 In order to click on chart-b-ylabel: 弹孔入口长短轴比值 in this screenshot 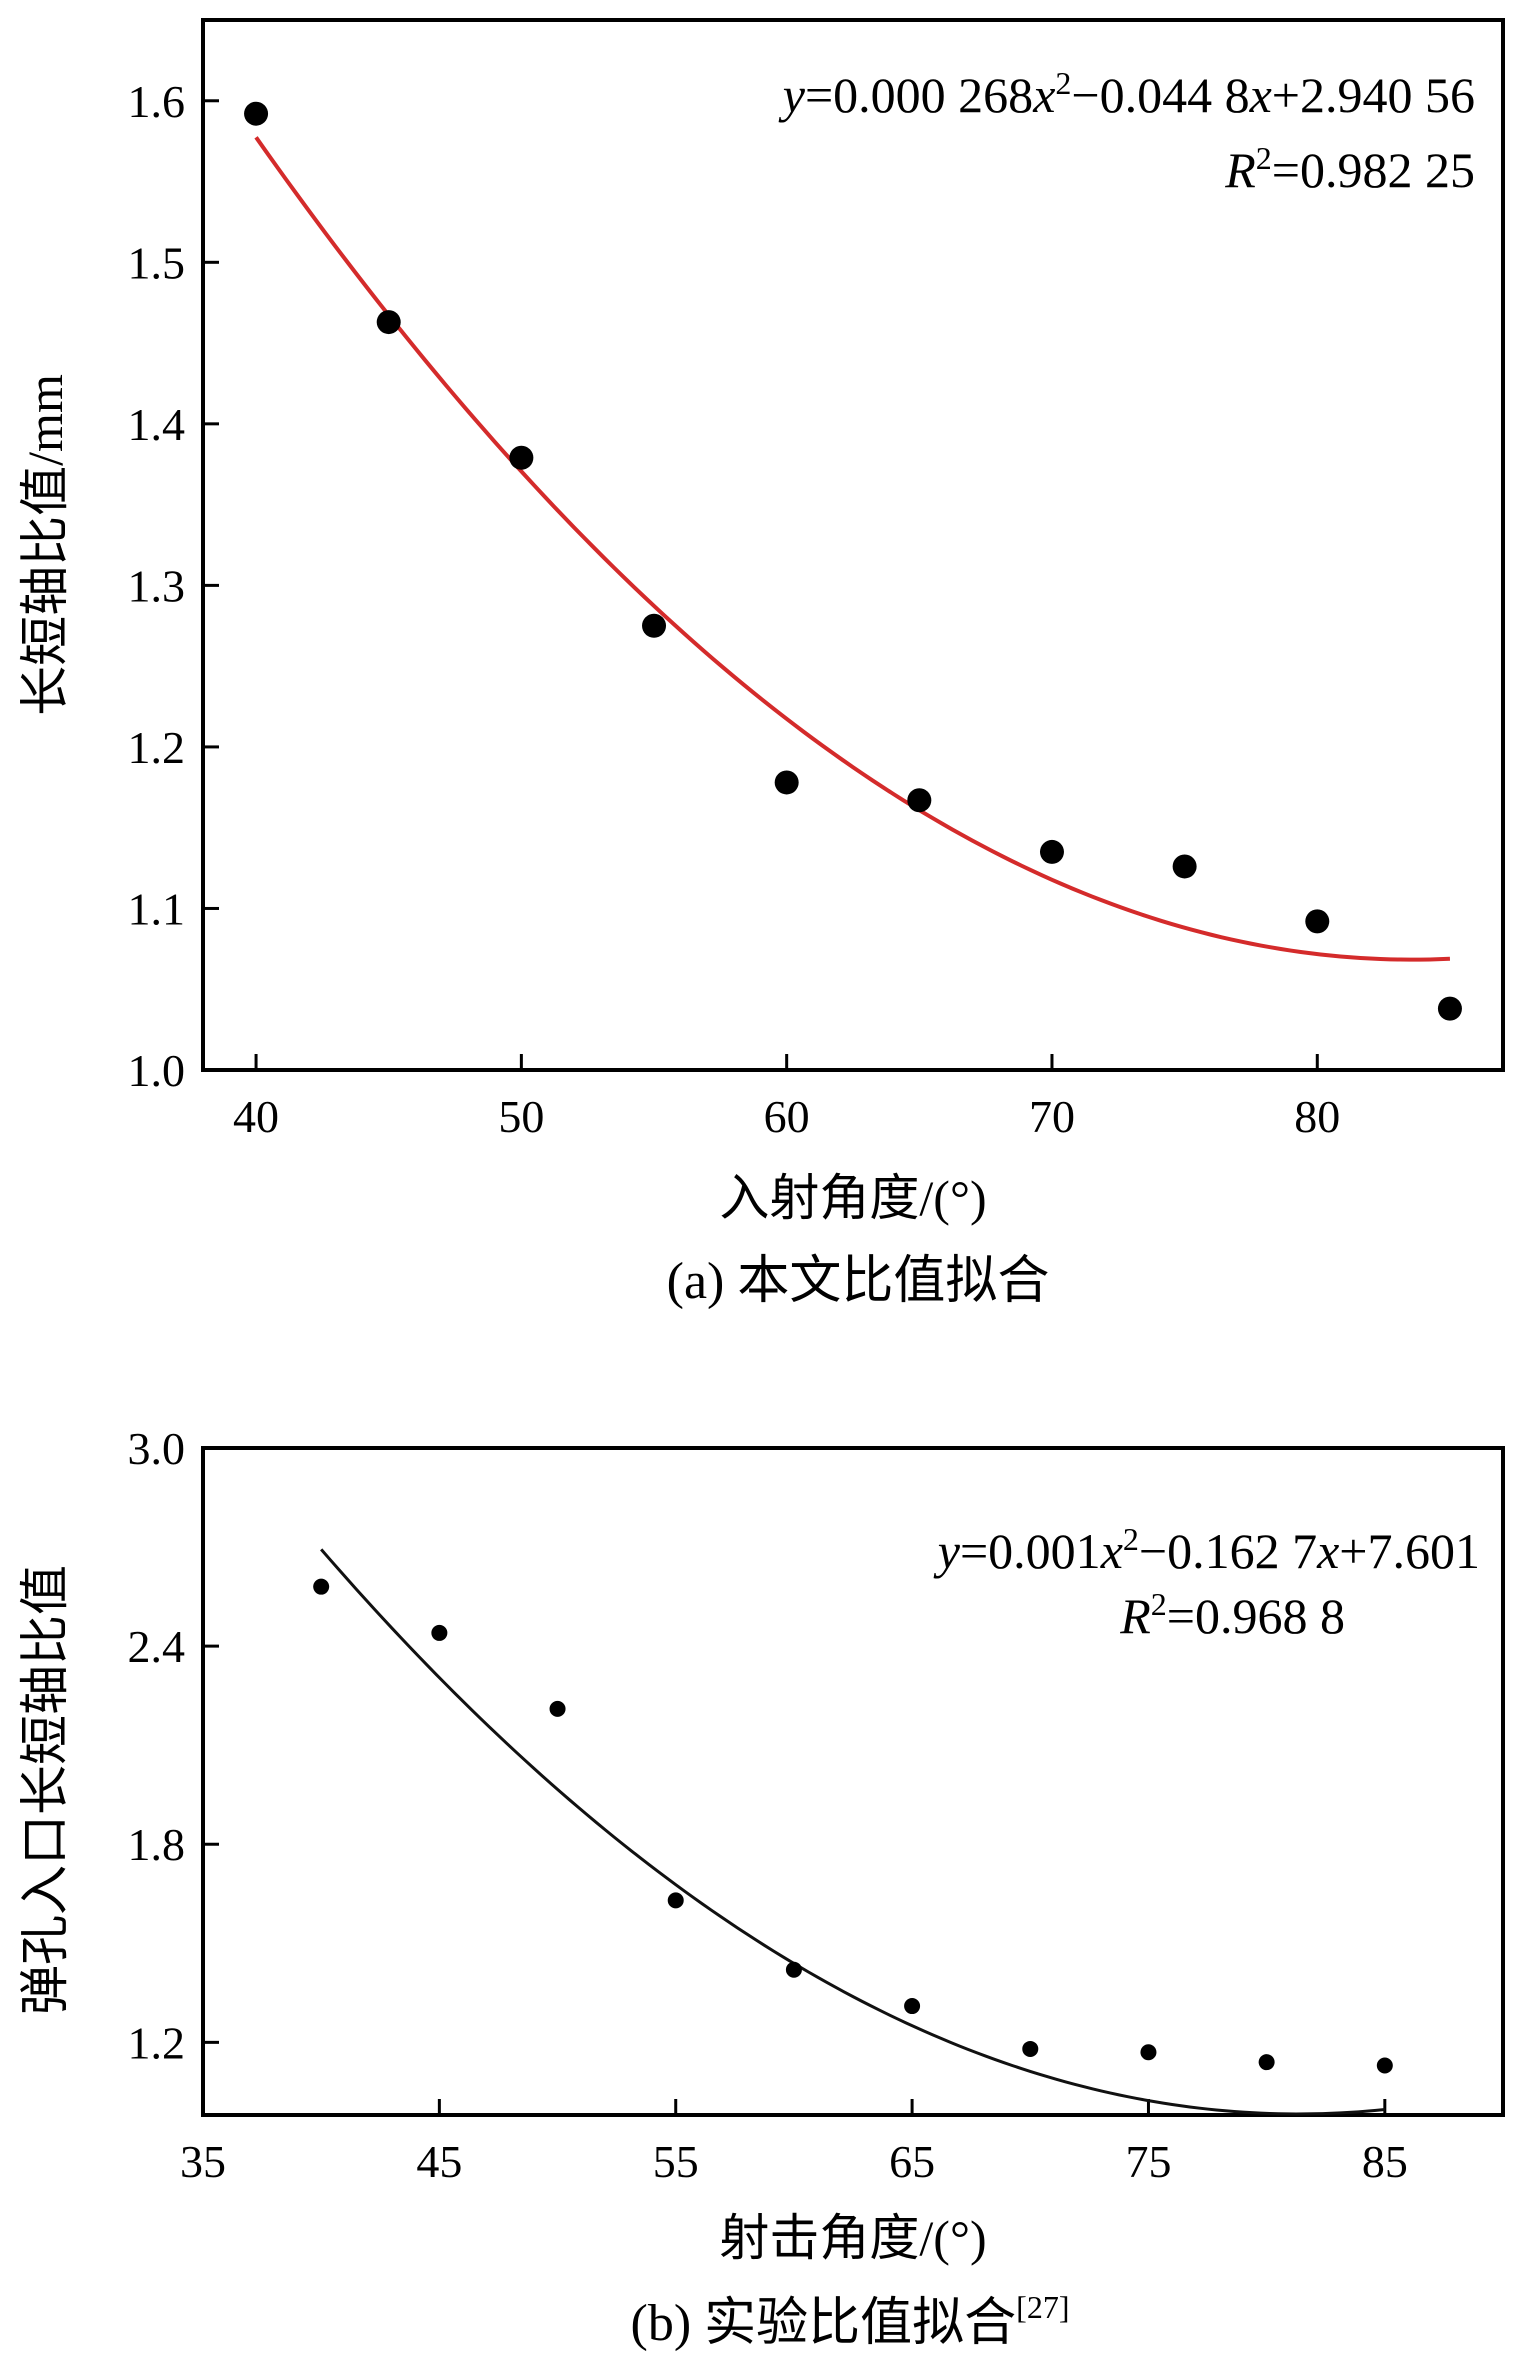, I will do `click(45, 1790)`.